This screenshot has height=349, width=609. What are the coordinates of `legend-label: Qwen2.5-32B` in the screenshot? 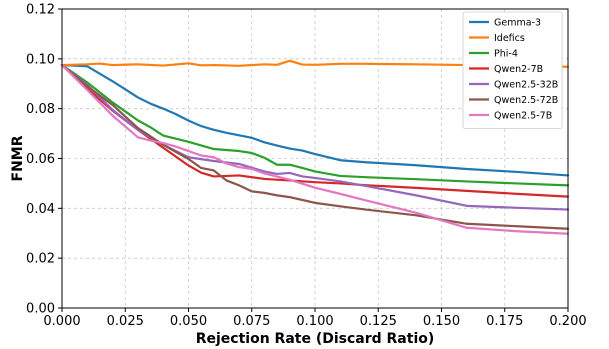 It's located at (526, 85).